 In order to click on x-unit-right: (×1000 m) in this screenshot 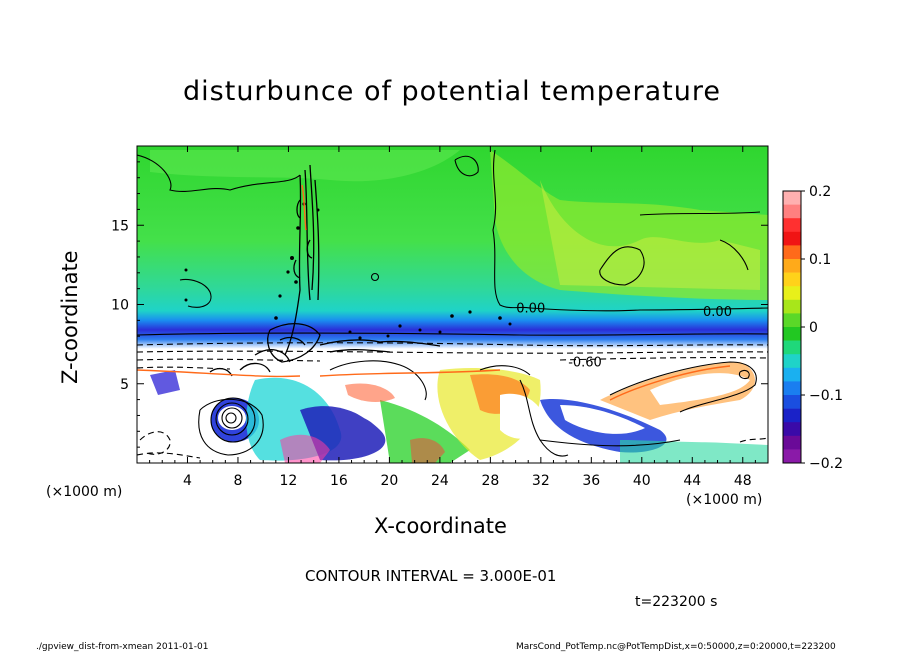, I will do `click(724, 500)`.